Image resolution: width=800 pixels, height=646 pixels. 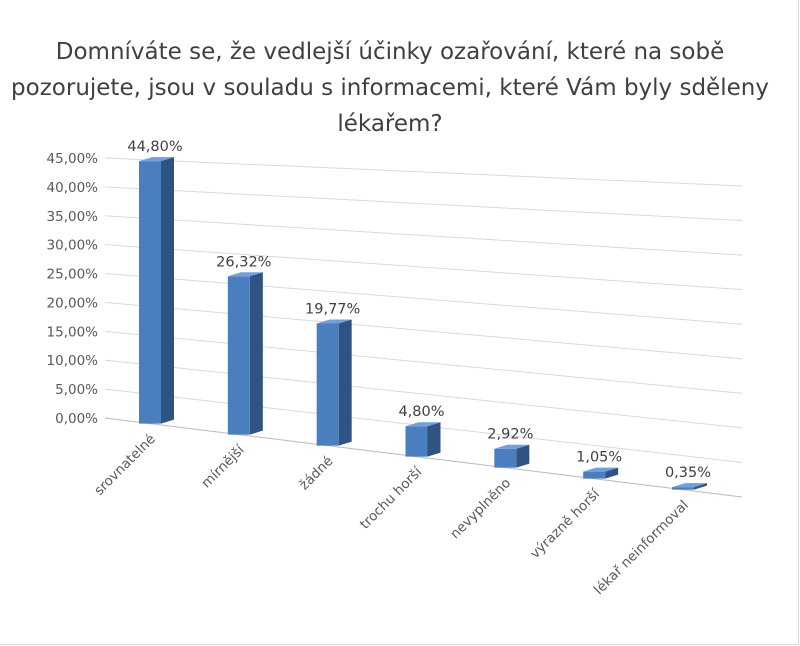 I want to click on y-tick-label: 0,00%, so click(x=76, y=419).